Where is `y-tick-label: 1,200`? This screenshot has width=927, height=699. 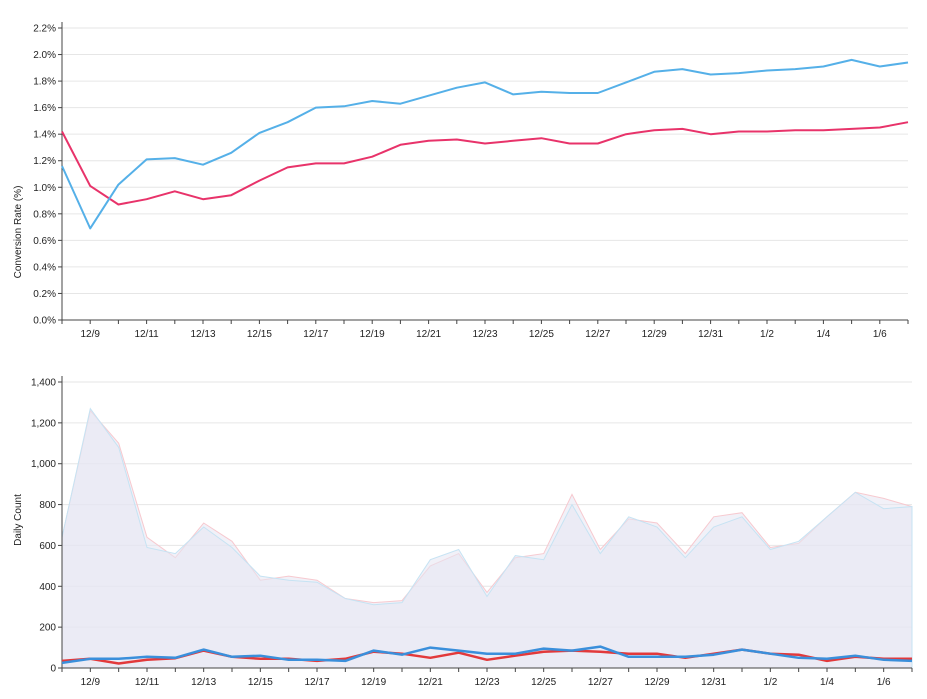 y-tick-label: 1,200 is located at coordinates (43, 423).